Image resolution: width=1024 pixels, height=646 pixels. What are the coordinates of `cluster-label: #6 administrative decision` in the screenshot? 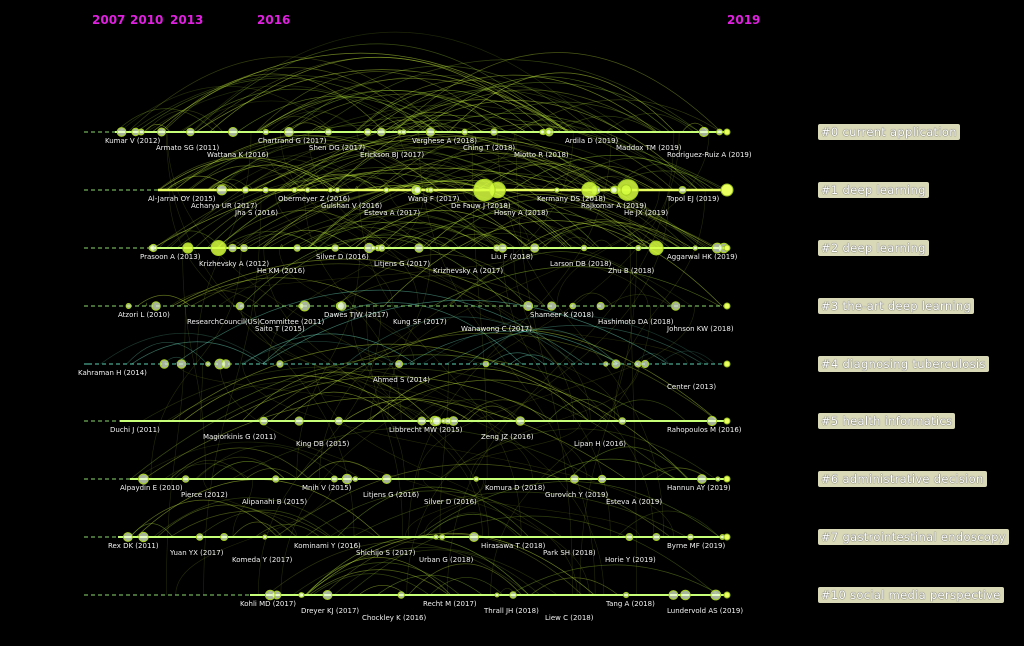 It's located at (902, 479).